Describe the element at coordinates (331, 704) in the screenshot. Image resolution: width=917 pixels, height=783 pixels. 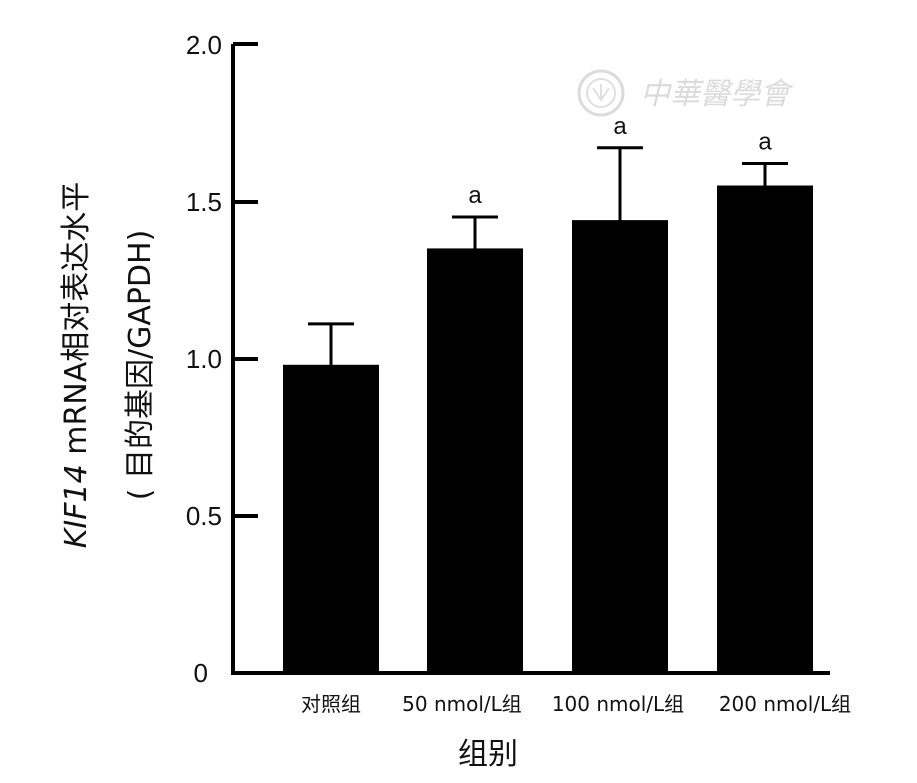
I see `x-tick-label: 对照组` at that location.